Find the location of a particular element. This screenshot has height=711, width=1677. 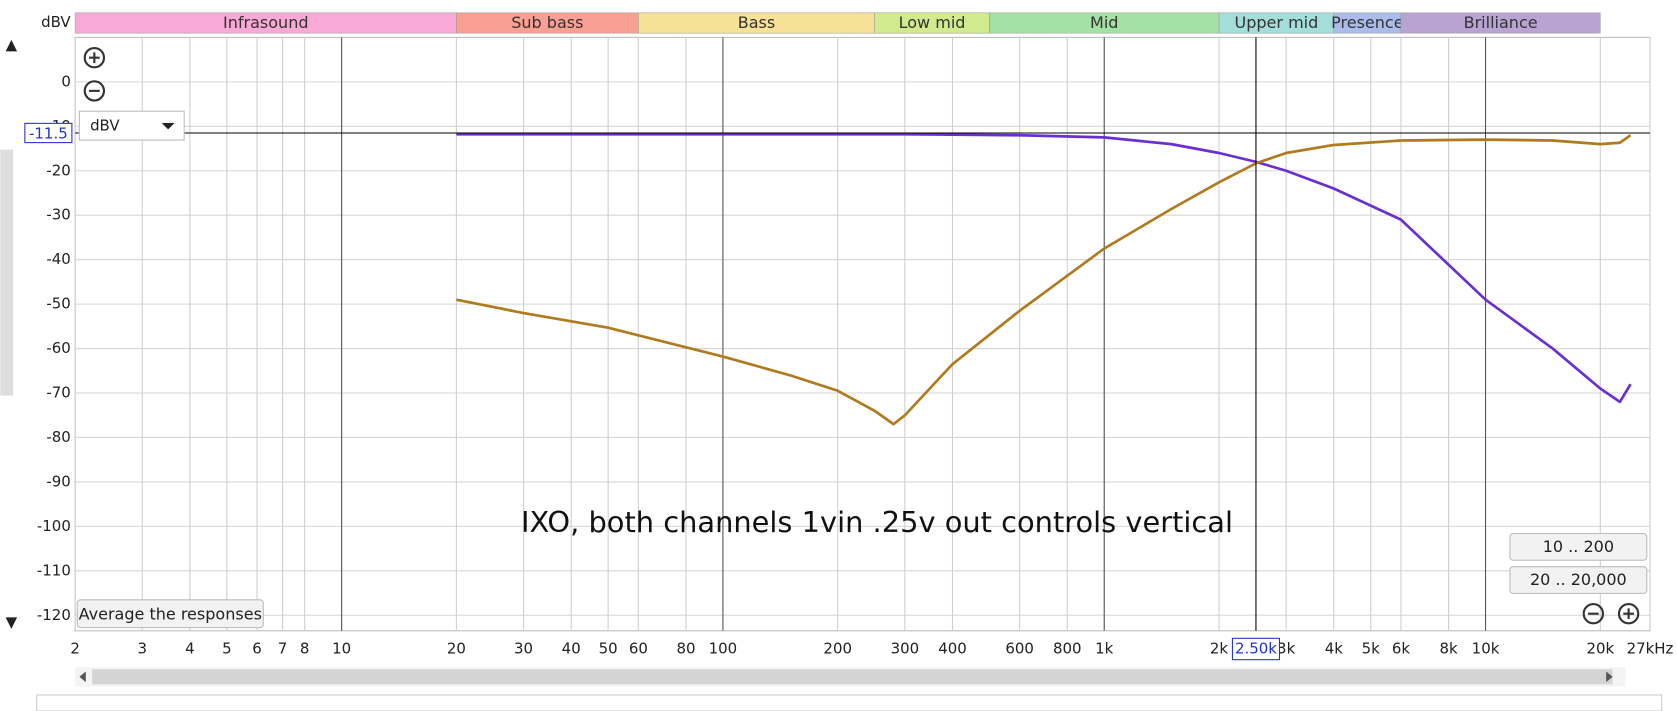

x-tick-label: 200 is located at coordinates (837, 648).